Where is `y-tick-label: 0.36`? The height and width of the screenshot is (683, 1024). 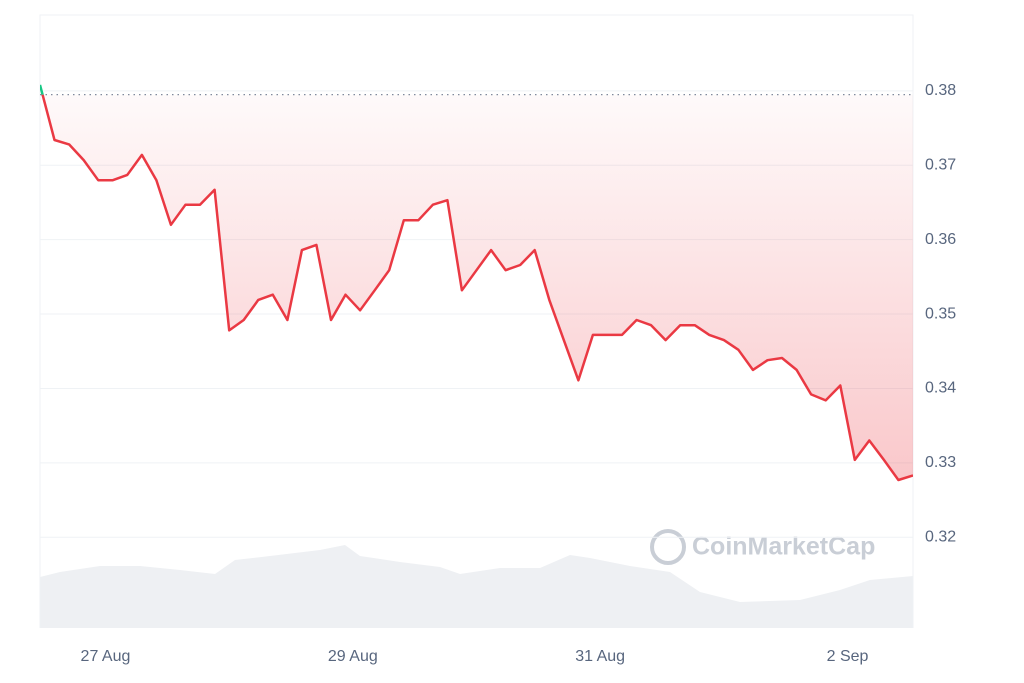
y-tick-label: 0.36 is located at coordinates (940, 239).